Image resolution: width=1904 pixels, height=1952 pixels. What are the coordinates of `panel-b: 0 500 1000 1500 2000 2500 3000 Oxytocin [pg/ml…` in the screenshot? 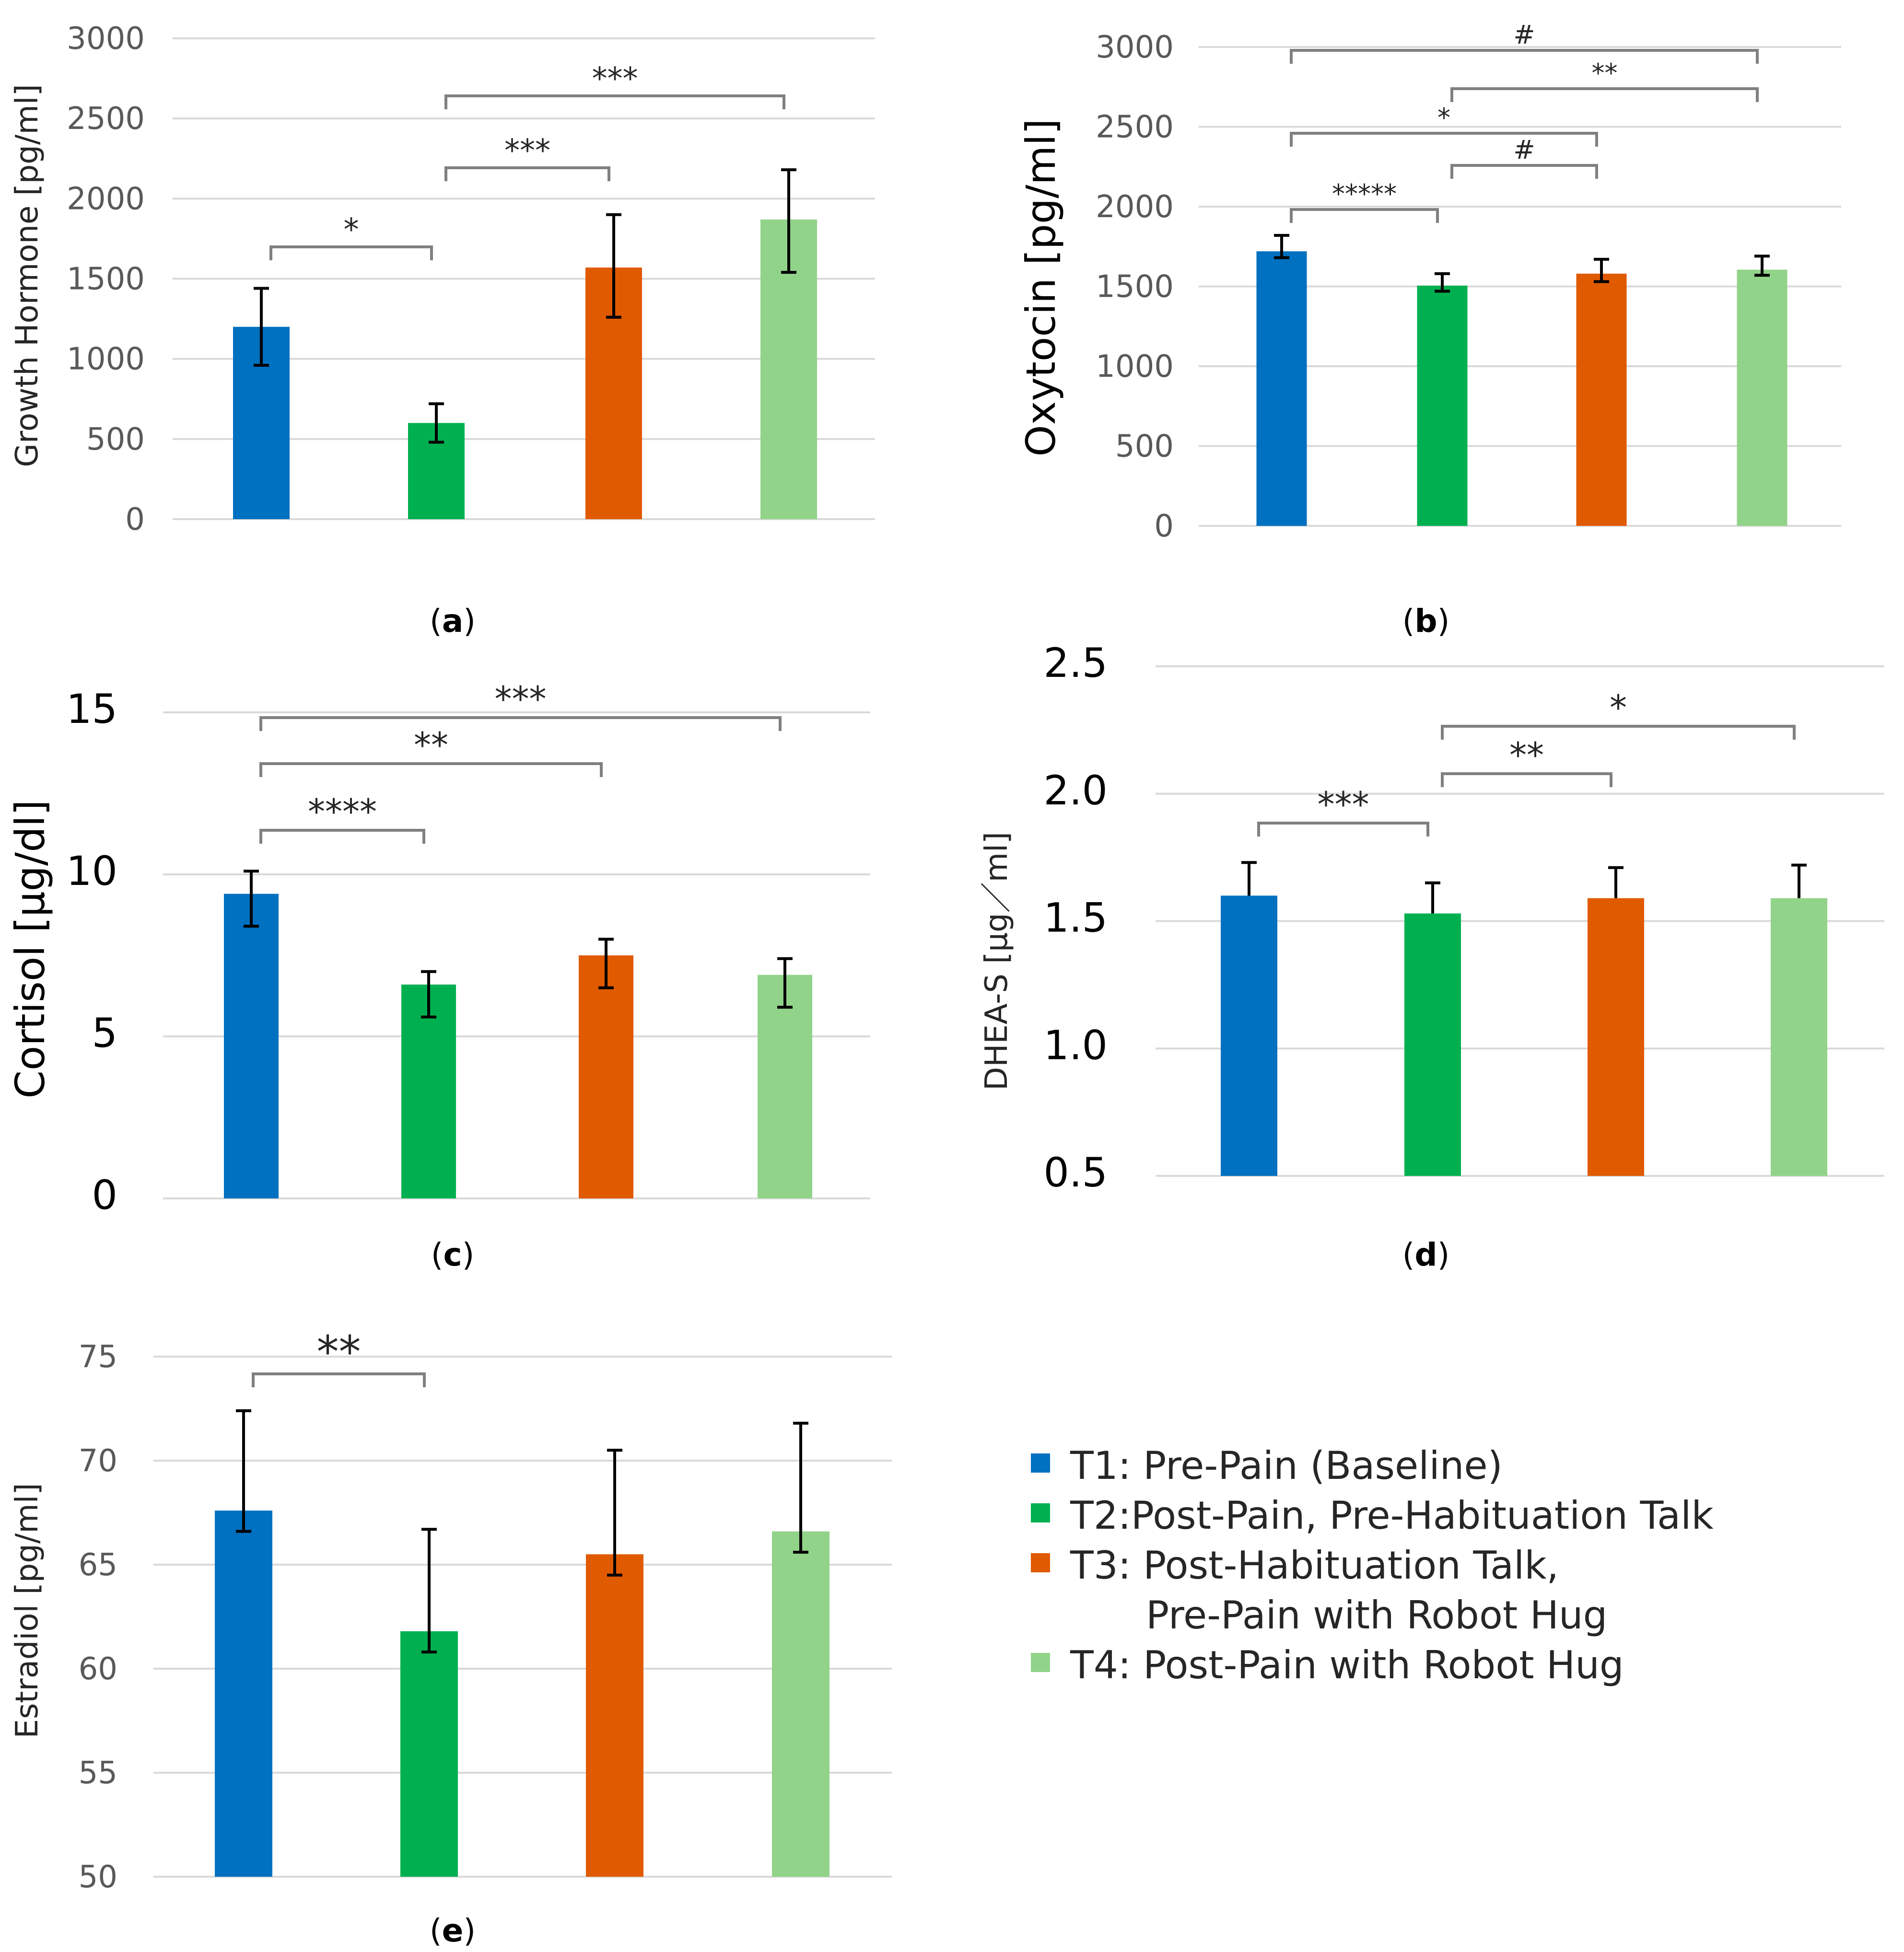 It's located at (1429, 329).